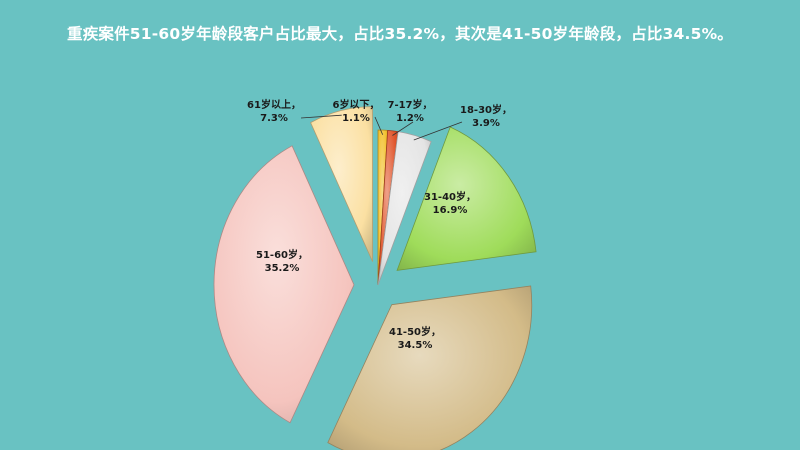 This screenshot has height=450, width=800. What do you see at coordinates (486, 109) in the screenshot?
I see `slice-category-label: 18-30岁，` at bounding box center [486, 109].